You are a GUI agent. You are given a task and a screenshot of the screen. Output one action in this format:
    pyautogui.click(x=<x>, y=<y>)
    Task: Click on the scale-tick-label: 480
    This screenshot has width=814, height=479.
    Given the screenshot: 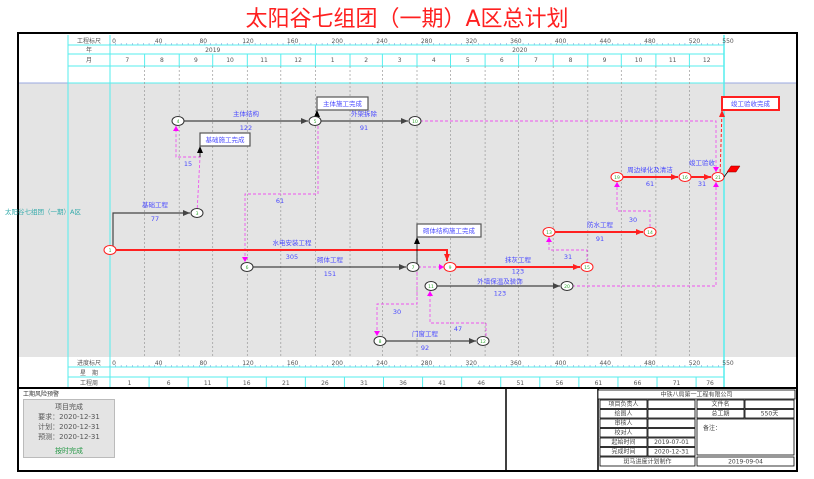 What is the action you would take?
    pyautogui.click(x=650, y=41)
    